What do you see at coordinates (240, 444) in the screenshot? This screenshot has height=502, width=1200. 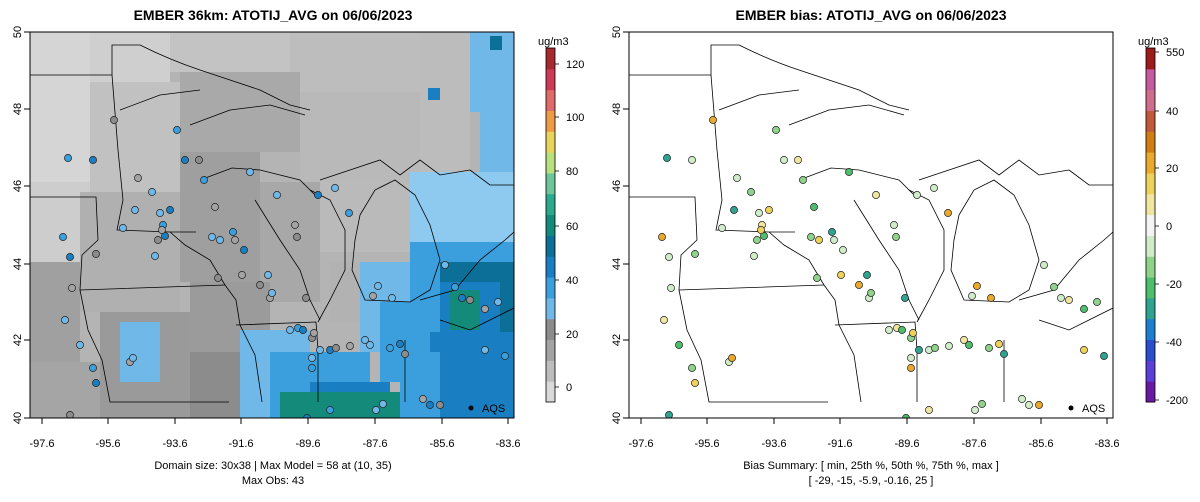 I see `x-tick-label: -91.6` at bounding box center [240, 444].